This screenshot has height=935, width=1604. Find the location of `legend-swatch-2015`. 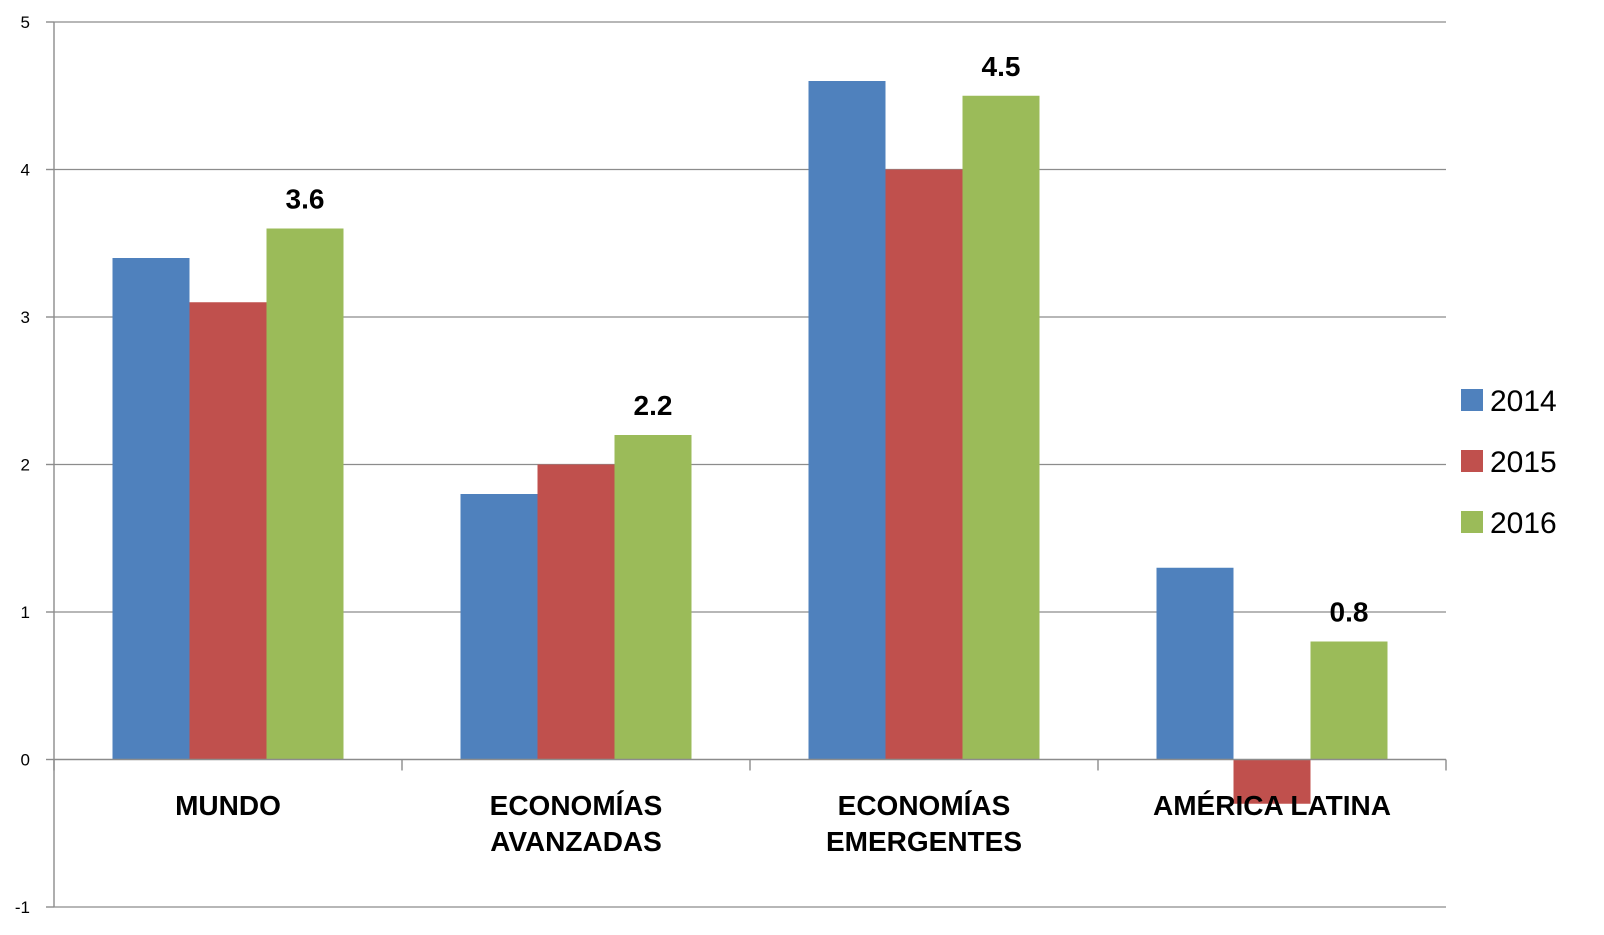

legend-swatch-2015 is located at coordinates (1472, 461).